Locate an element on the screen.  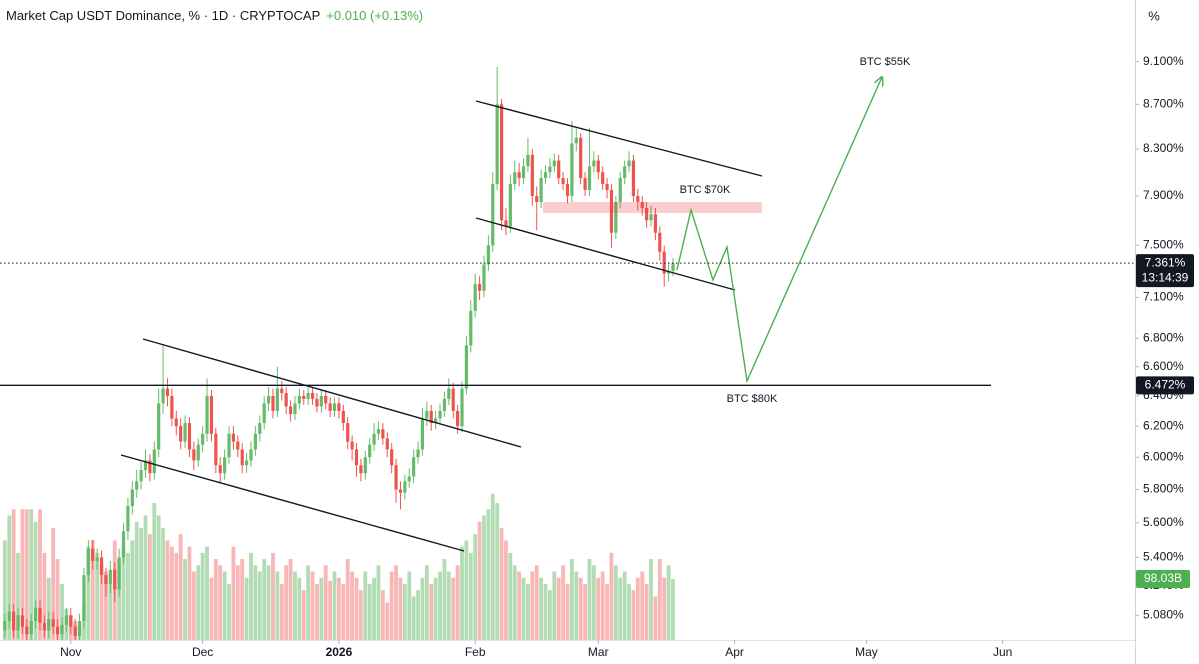
y-tick-label: 6.200% is located at coordinates (1163, 425).